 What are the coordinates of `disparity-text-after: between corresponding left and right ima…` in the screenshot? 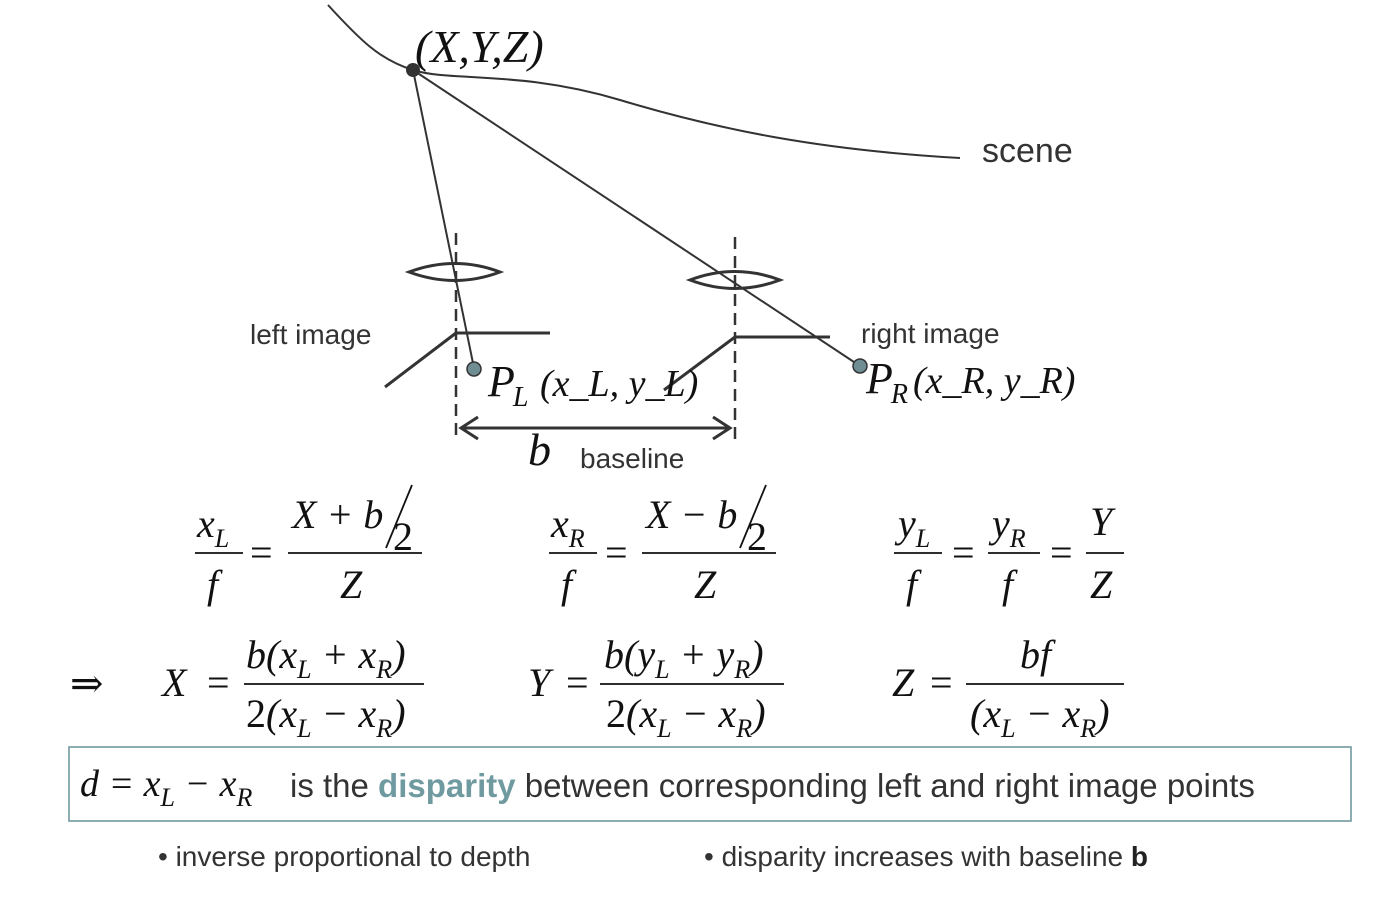 It's located at (890, 785).